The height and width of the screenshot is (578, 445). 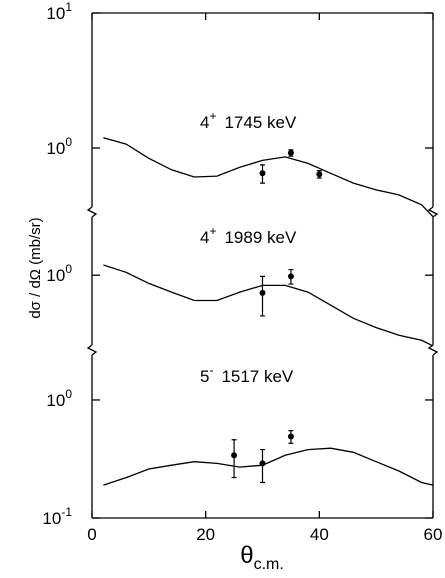 What do you see at coordinates (319, 534) in the screenshot?
I see `x-tick-label: 40` at bounding box center [319, 534].